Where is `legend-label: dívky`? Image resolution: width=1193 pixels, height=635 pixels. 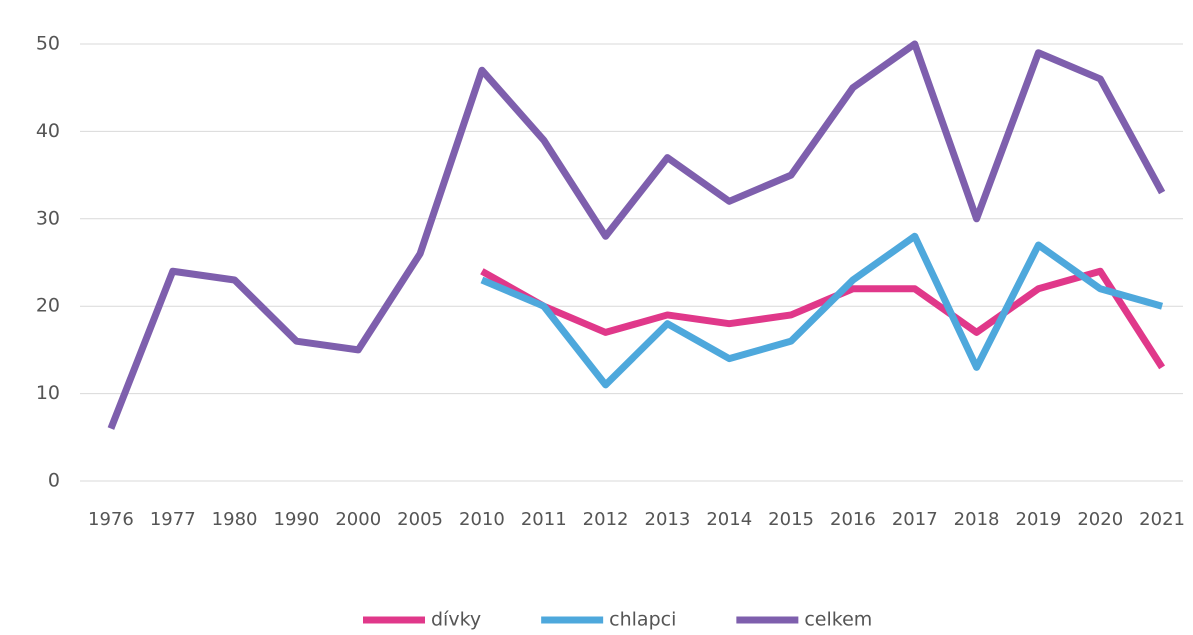
legend-label: dívky is located at coordinates (456, 620).